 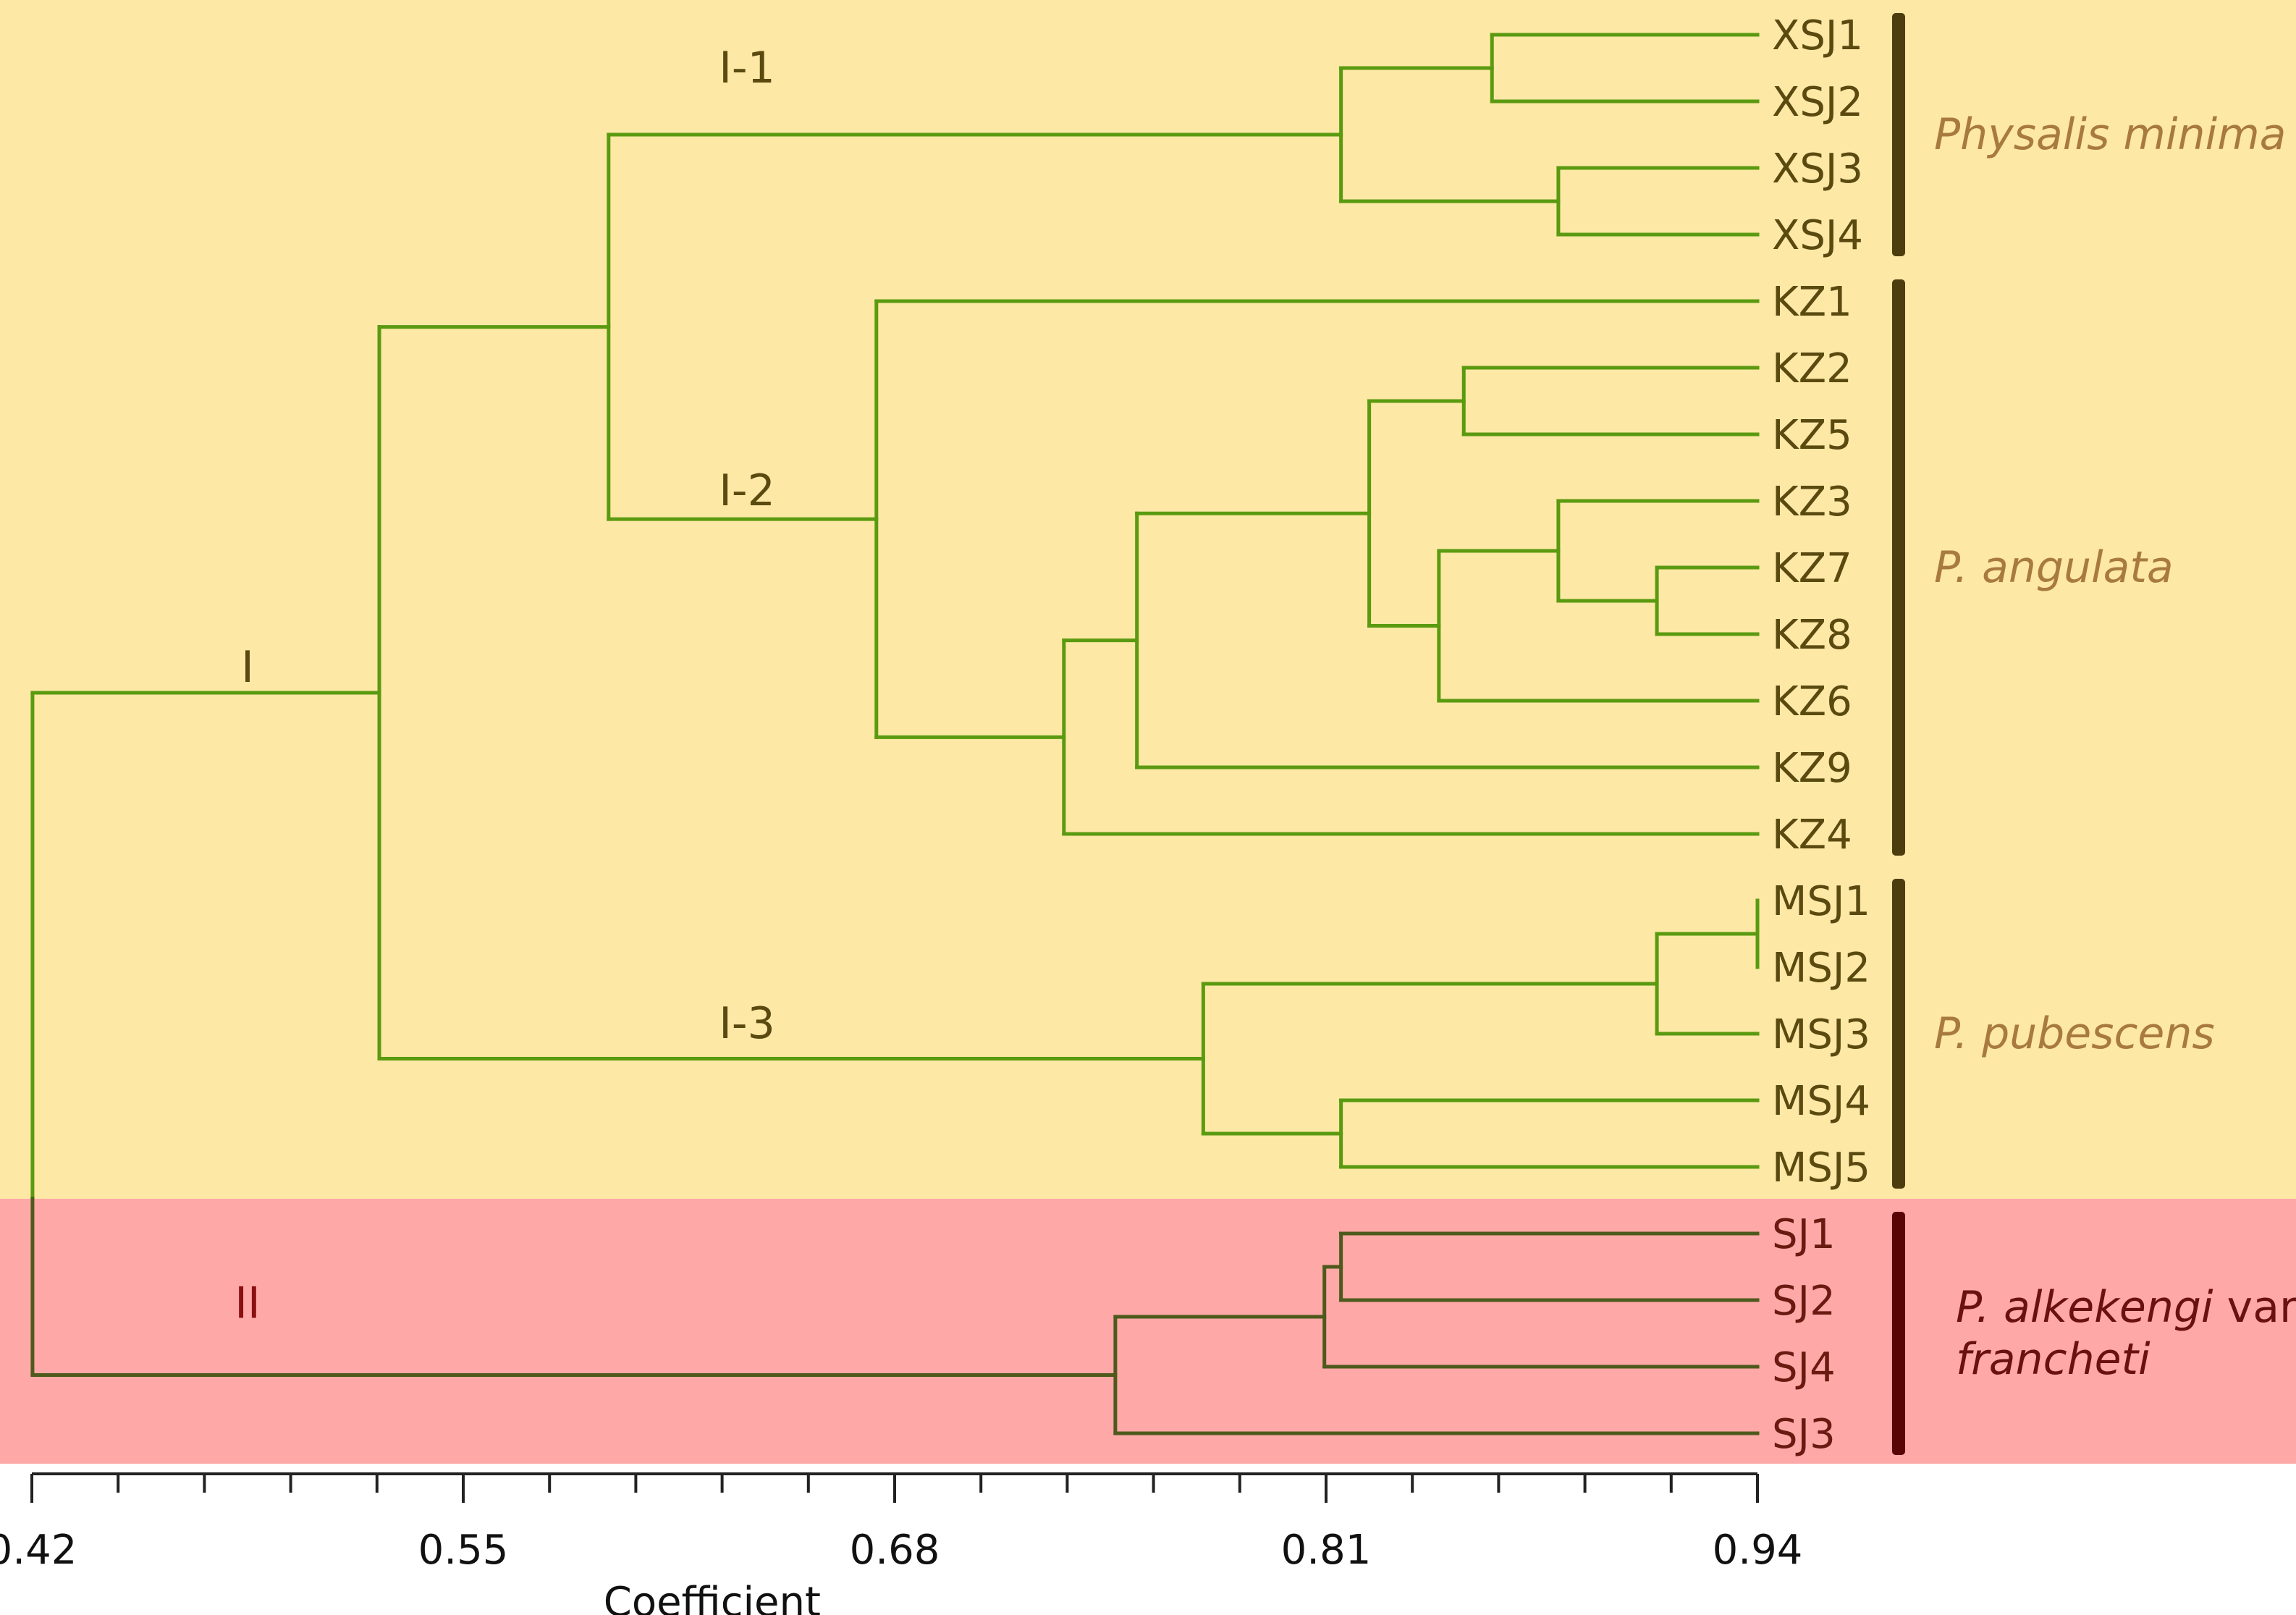 I want to click on species-name-2-line-0: P. pubescens, so click(x=2074, y=1033).